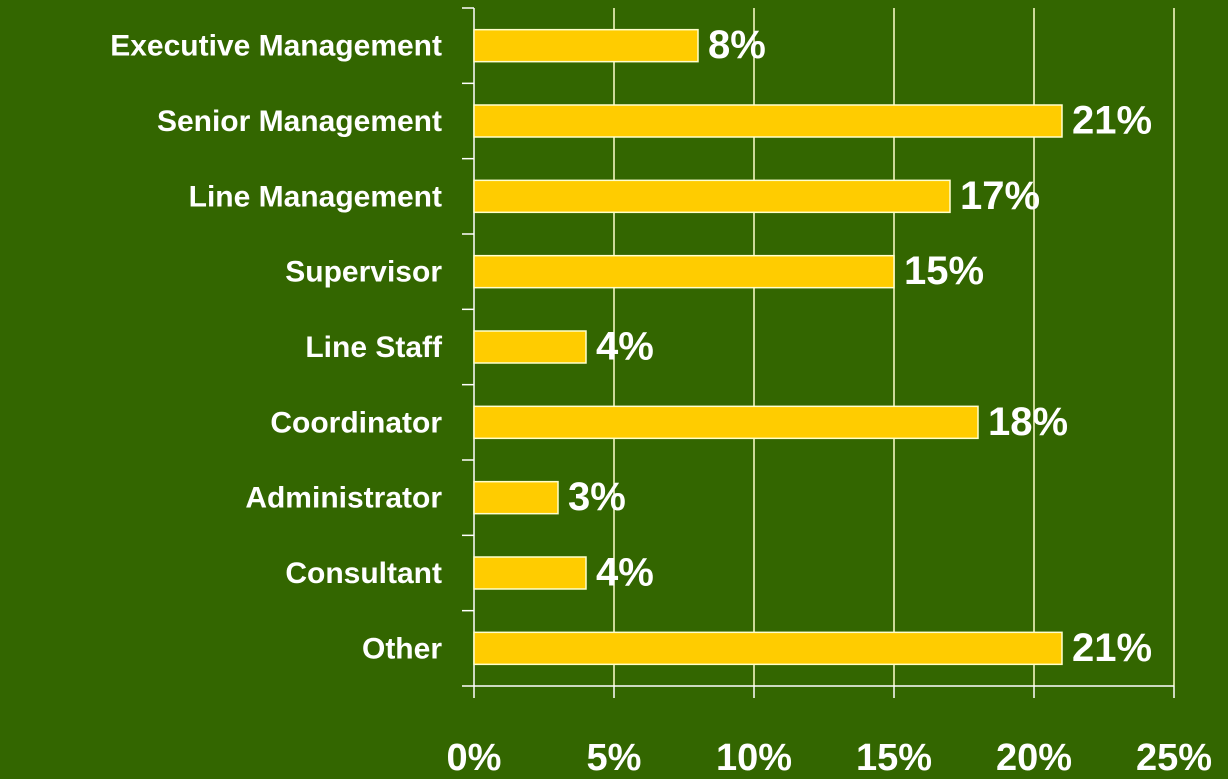 Image resolution: width=1228 pixels, height=779 pixels. Describe the element at coordinates (343, 498) in the screenshot. I see `y-tick-label: Administrator` at that location.